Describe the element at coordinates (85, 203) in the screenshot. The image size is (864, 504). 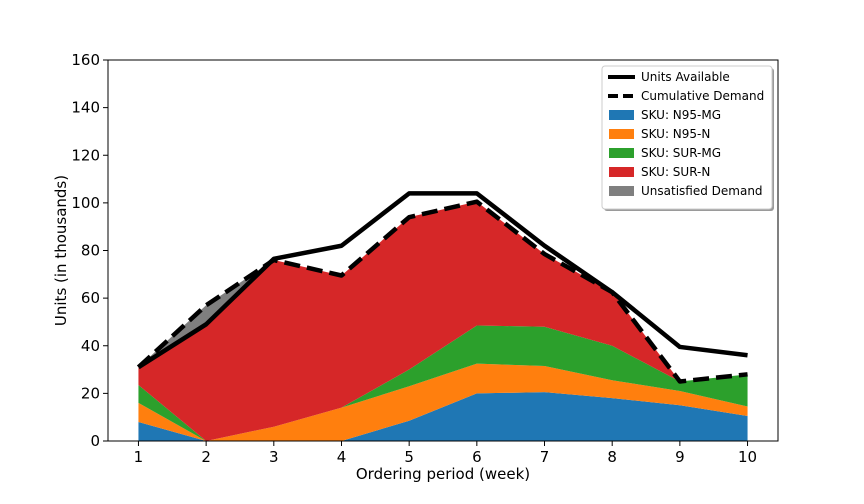
I see `y-tick-label: 100` at that location.